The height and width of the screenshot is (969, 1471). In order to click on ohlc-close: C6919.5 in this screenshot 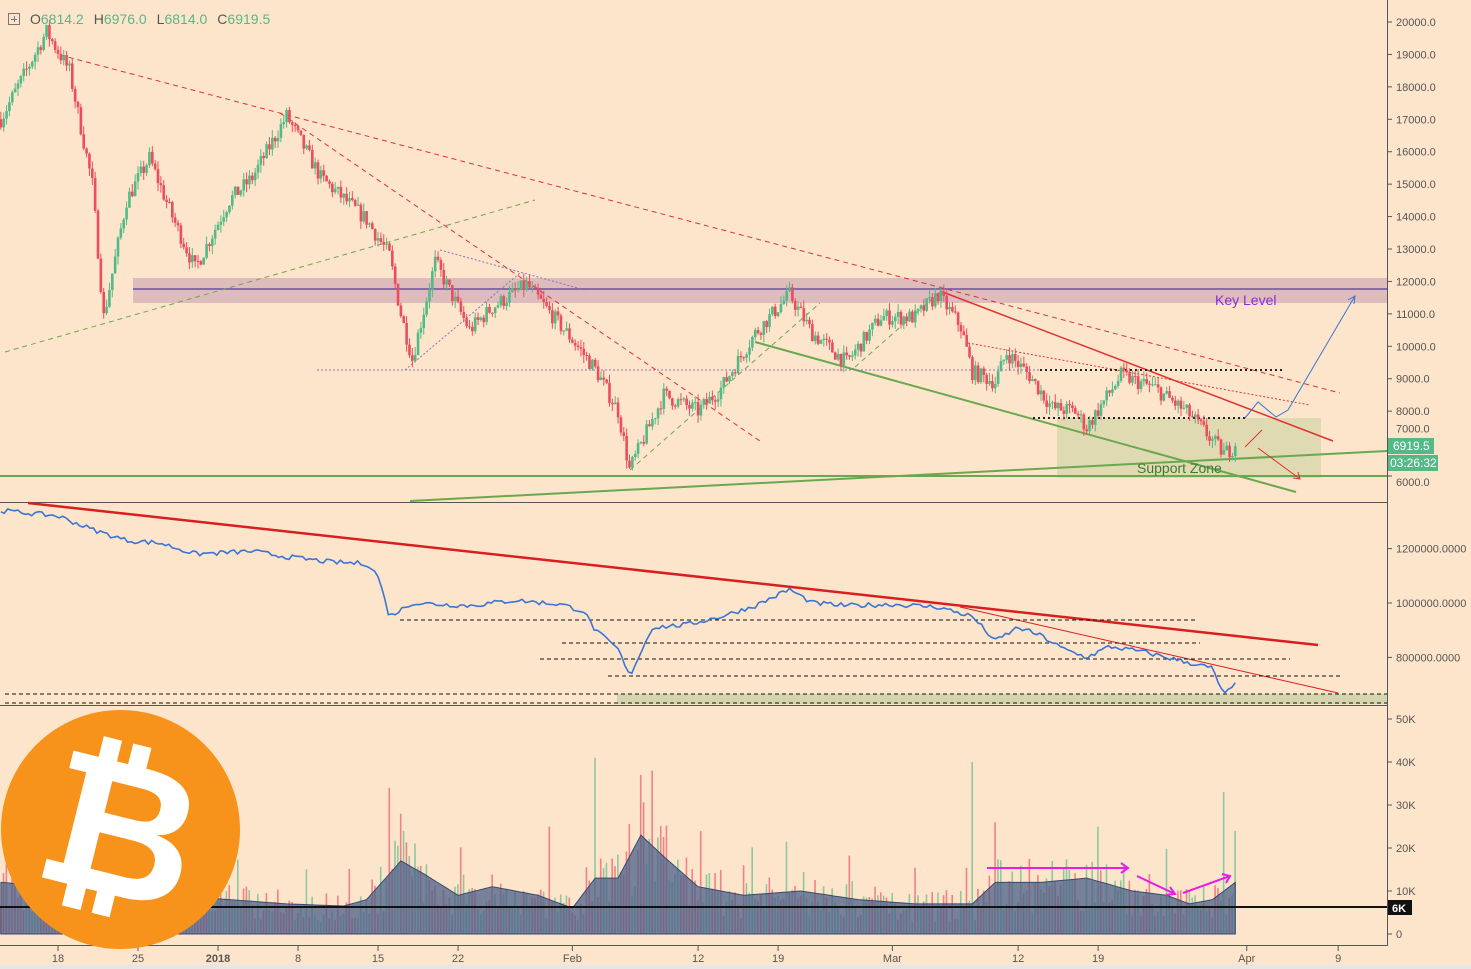, I will do `click(244, 19)`.